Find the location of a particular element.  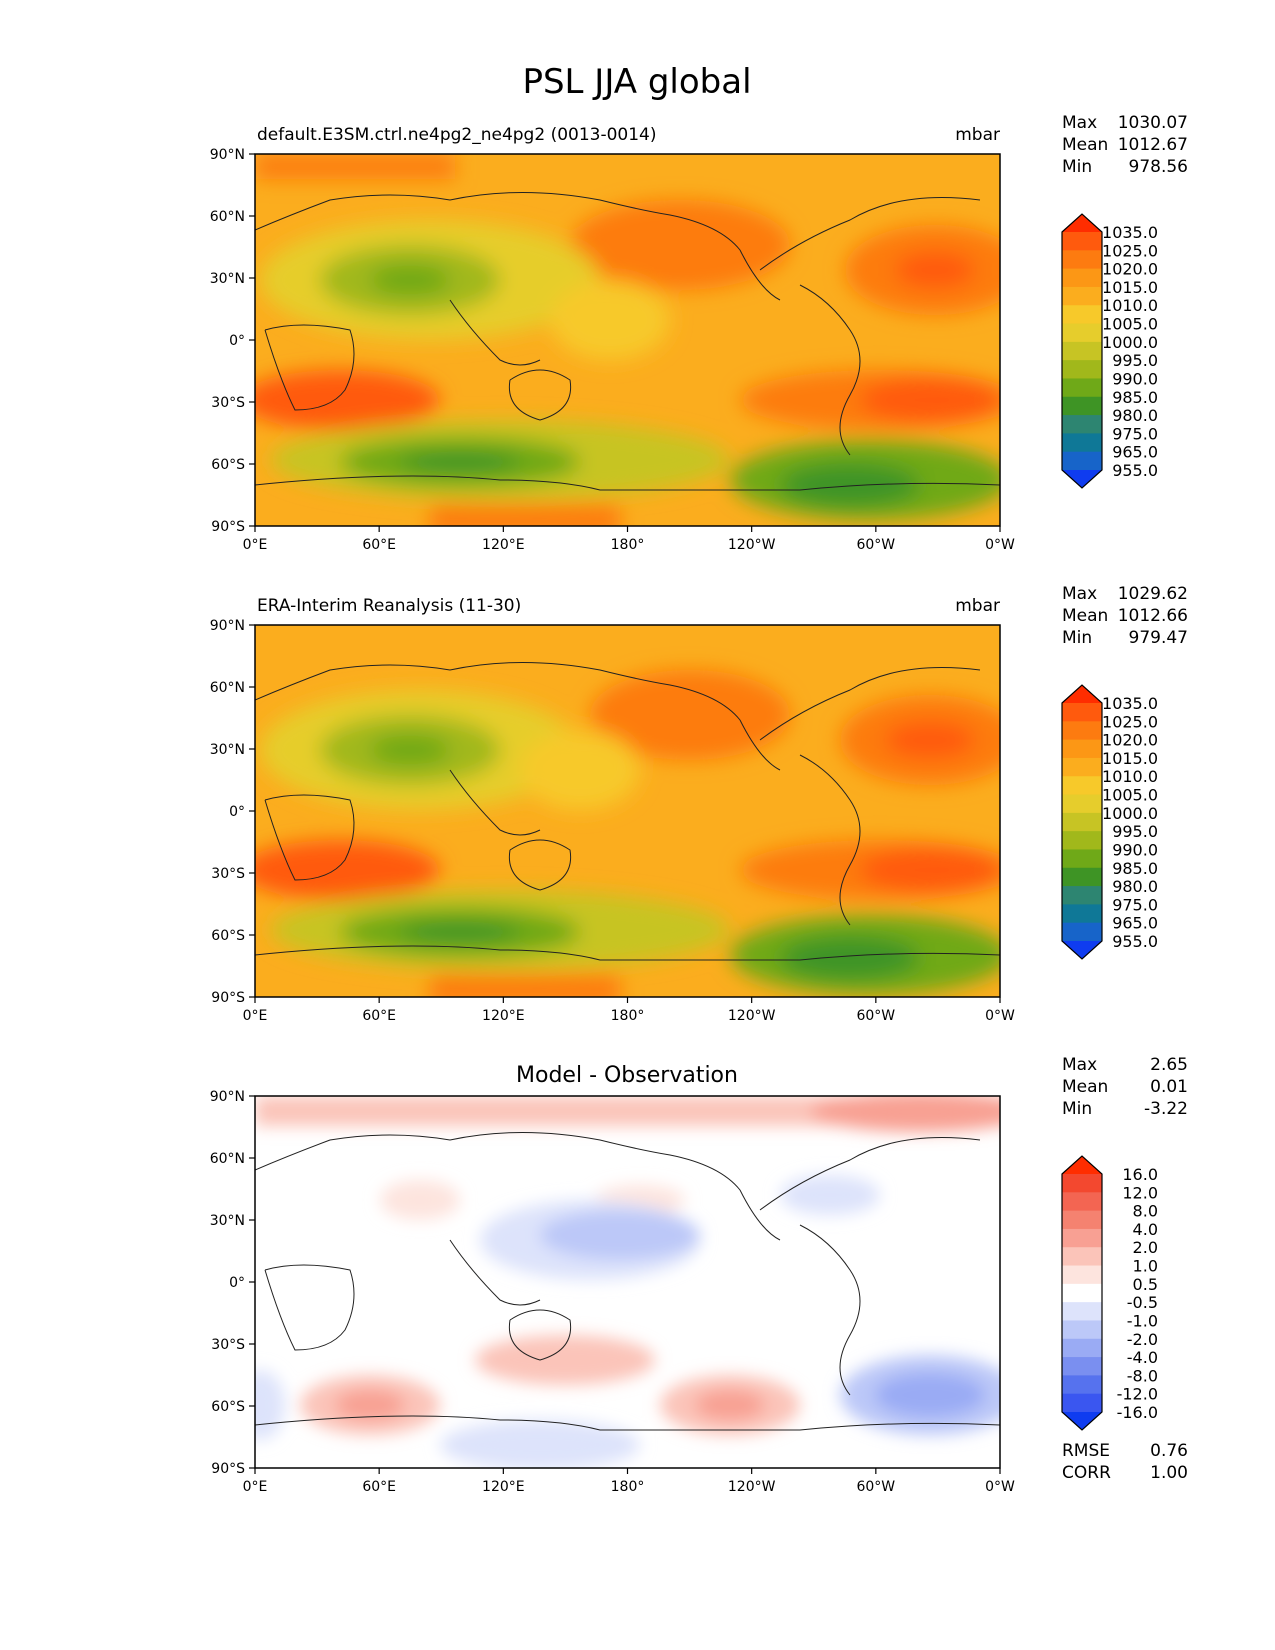

colorbar-label: -12.0 is located at coordinates (1137, 1394).